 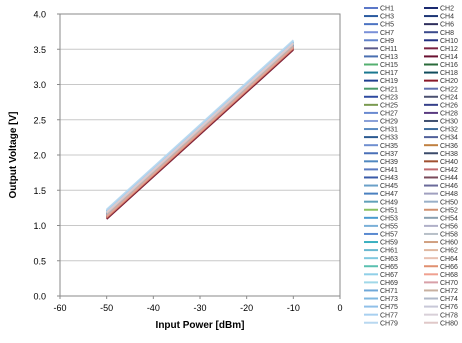 What do you see at coordinates (389, 81) in the screenshot?
I see `legend-label: CH19` at bounding box center [389, 81].